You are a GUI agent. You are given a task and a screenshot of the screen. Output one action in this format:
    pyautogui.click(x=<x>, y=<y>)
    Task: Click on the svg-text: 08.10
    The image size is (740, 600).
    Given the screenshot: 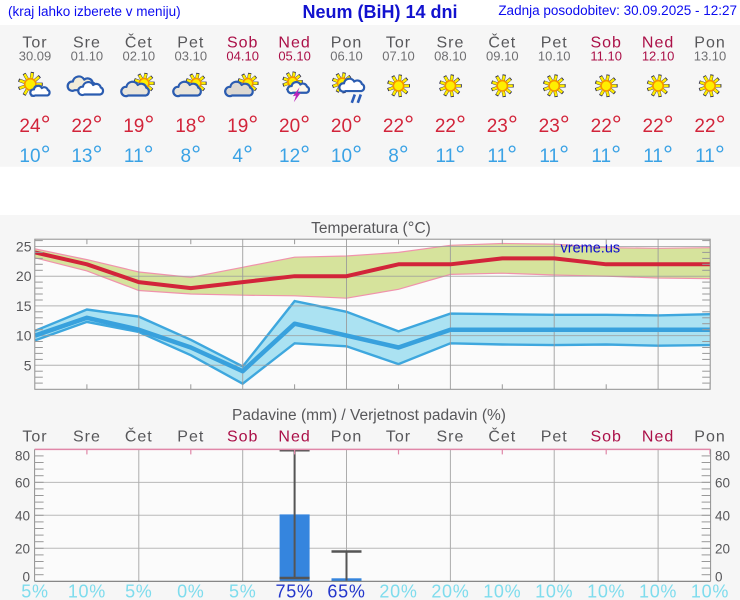 What is the action you would take?
    pyautogui.click(x=450, y=56)
    